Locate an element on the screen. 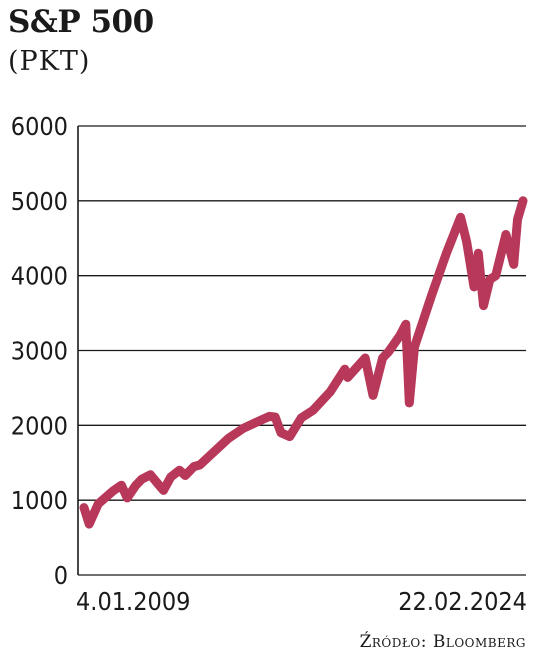  y-tick-label-4000: 4000 is located at coordinates (39, 276).